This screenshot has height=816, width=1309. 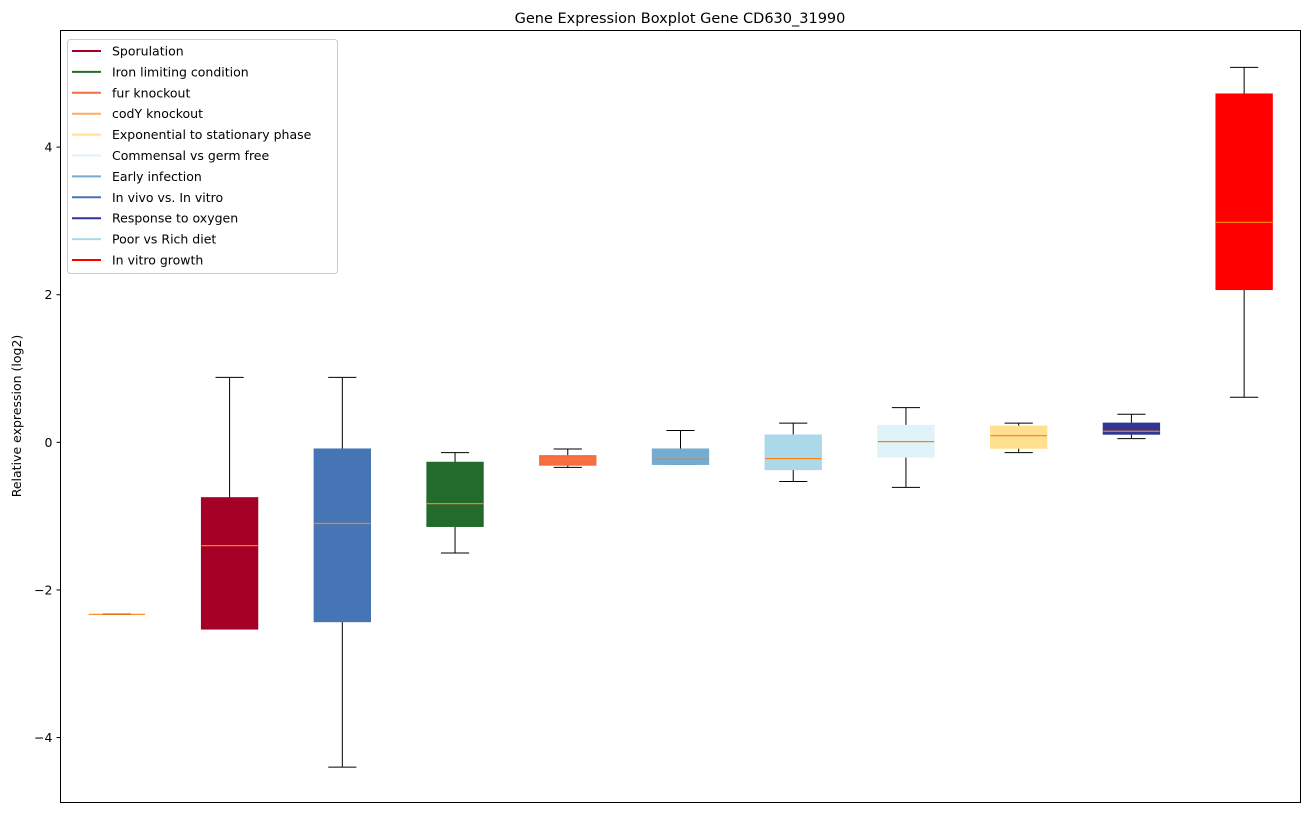 I want to click on box-sporulation, so click(x=229, y=503).